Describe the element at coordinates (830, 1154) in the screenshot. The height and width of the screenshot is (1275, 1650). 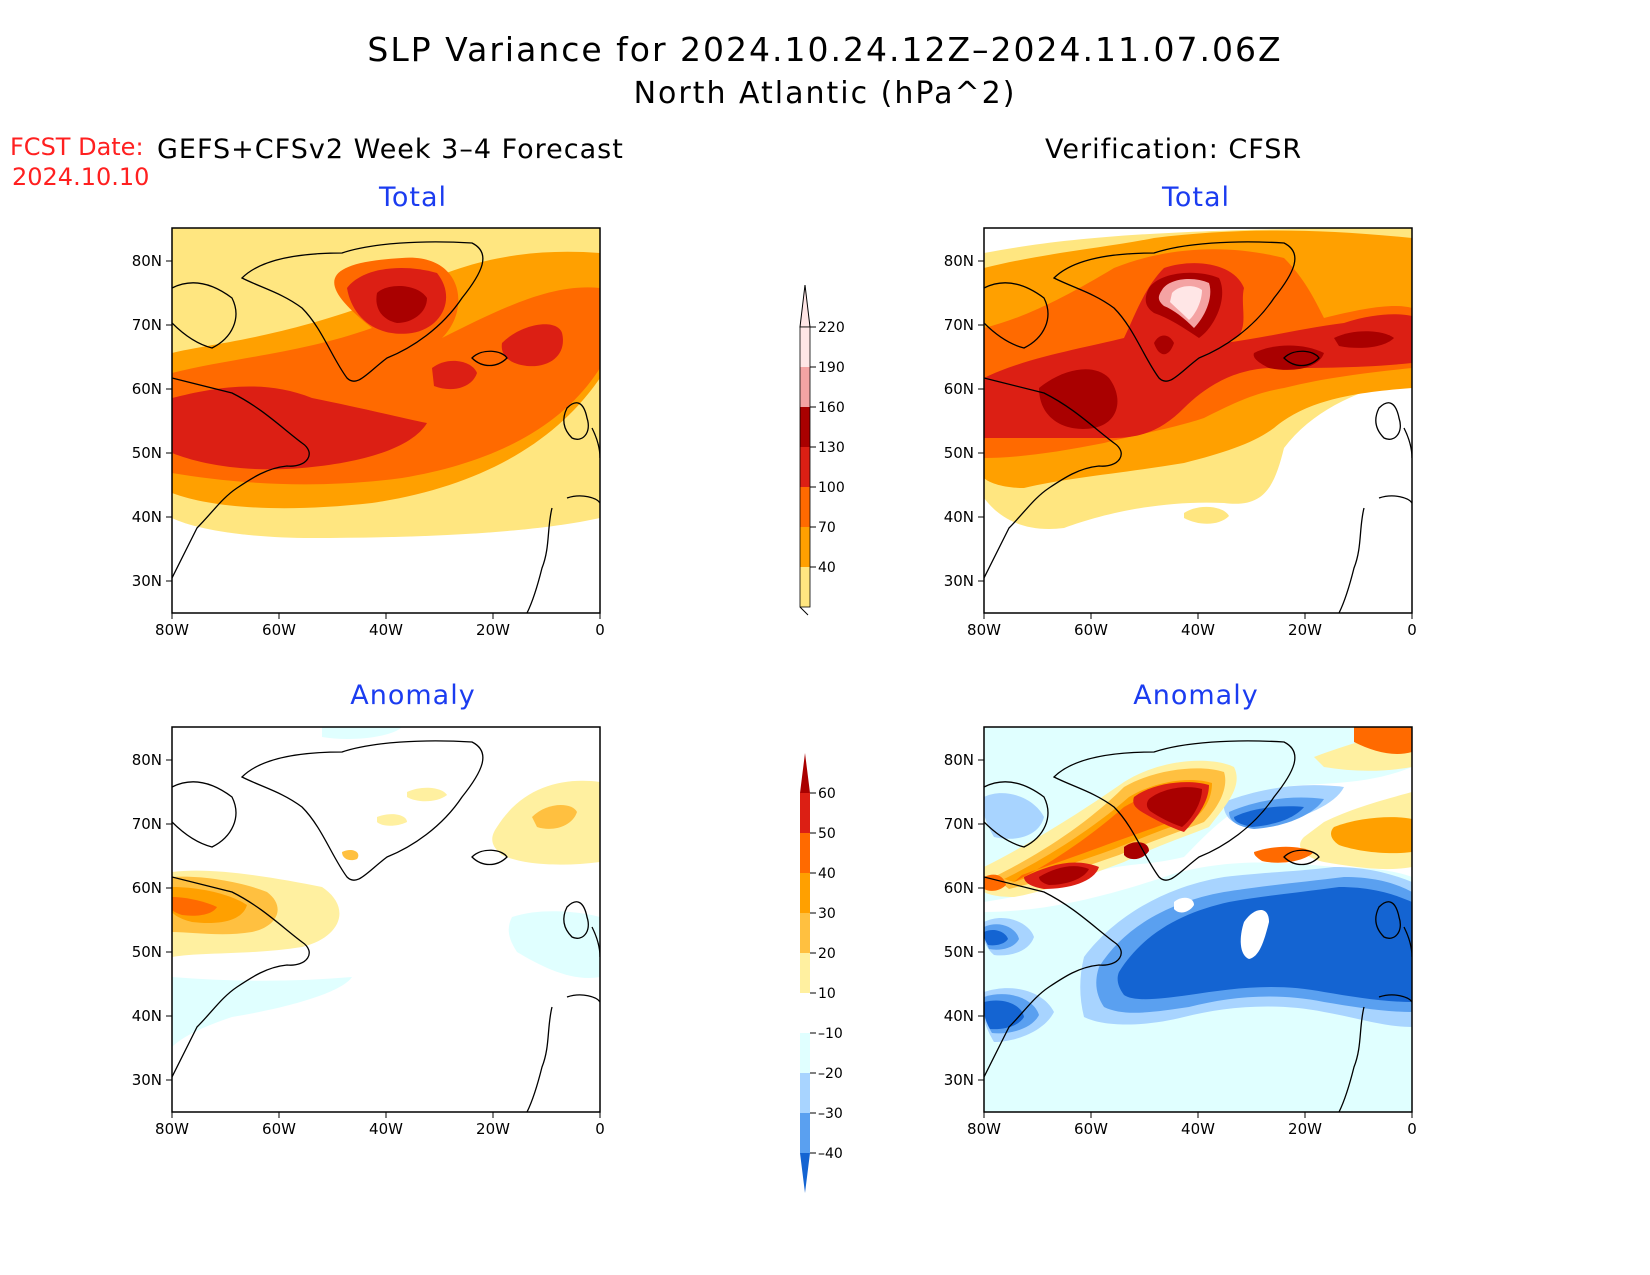
I see `colorbar-anomaly-label-neg40: –40` at that location.